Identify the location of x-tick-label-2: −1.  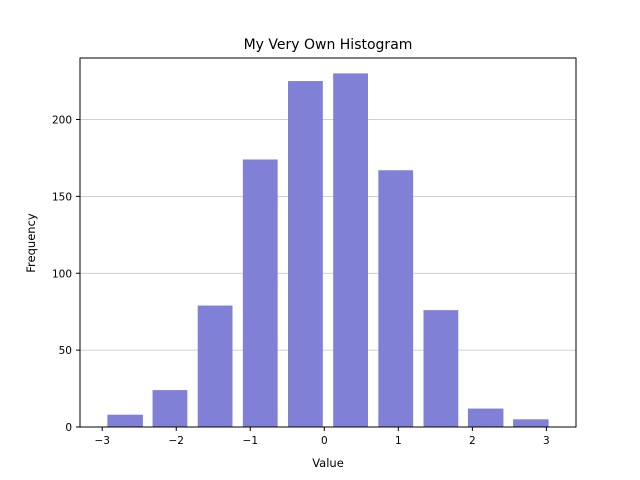
(250, 441).